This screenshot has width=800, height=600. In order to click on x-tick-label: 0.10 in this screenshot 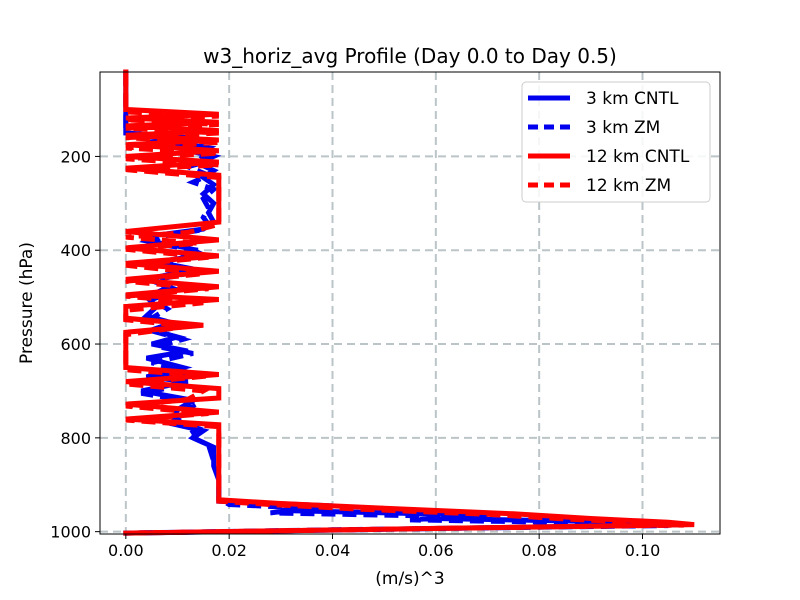, I will do `click(643, 550)`.